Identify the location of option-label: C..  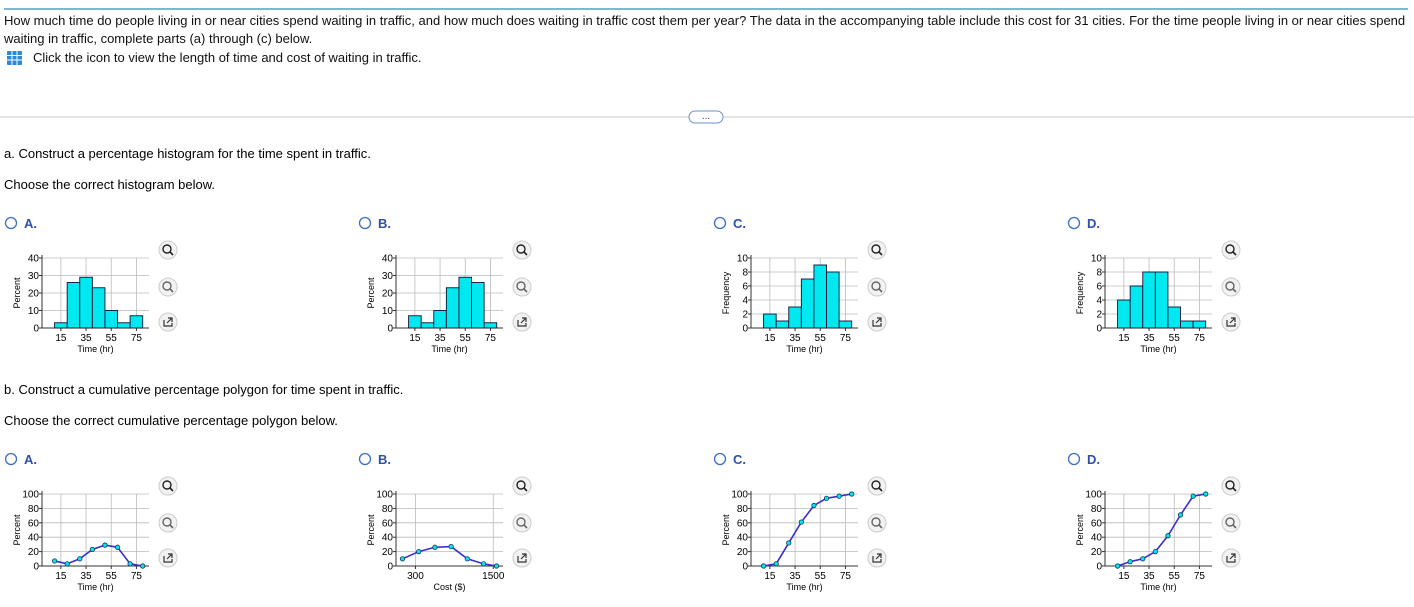
(739, 223).